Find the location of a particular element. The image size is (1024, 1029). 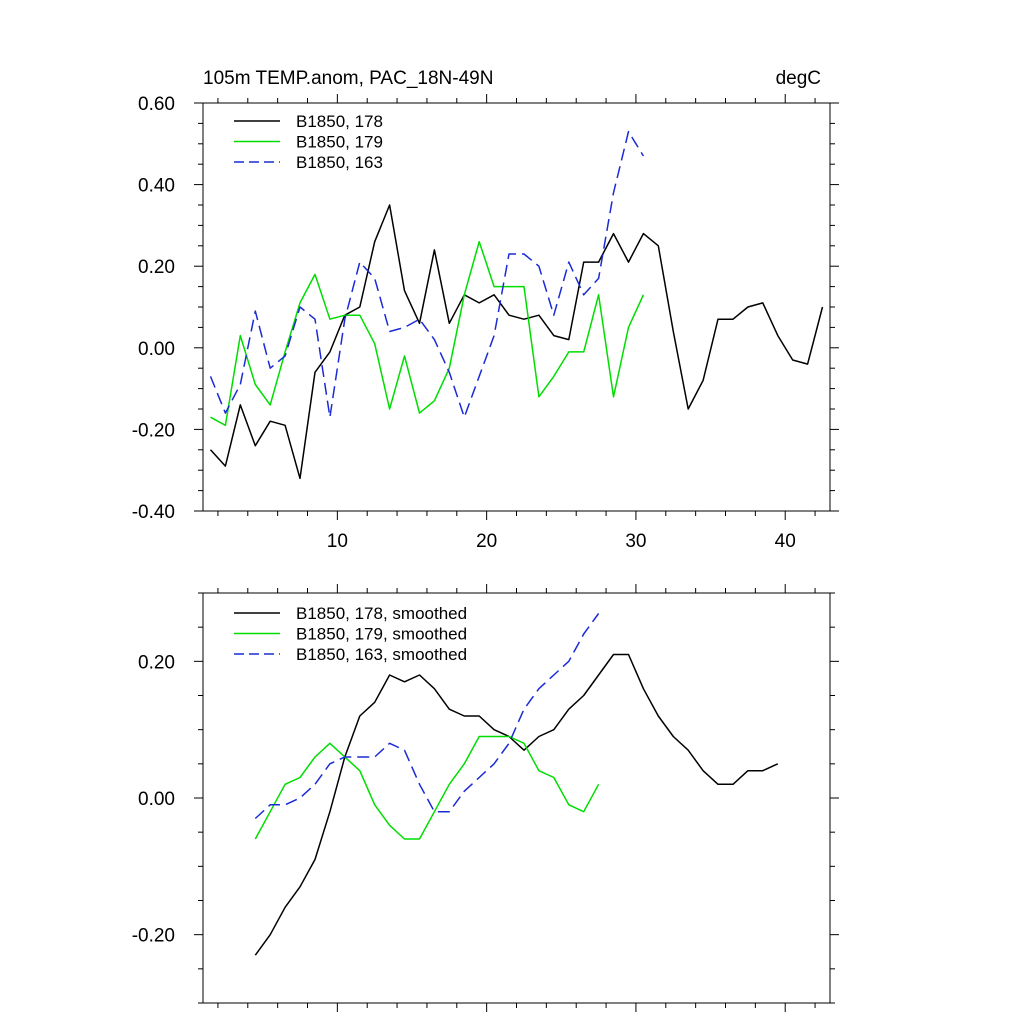

y-tick-label: -0.40 is located at coordinates (153, 512).